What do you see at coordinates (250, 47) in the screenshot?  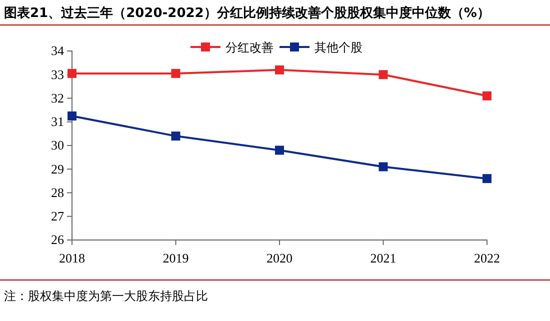 I see `legend-label: 分红改善` at bounding box center [250, 47].